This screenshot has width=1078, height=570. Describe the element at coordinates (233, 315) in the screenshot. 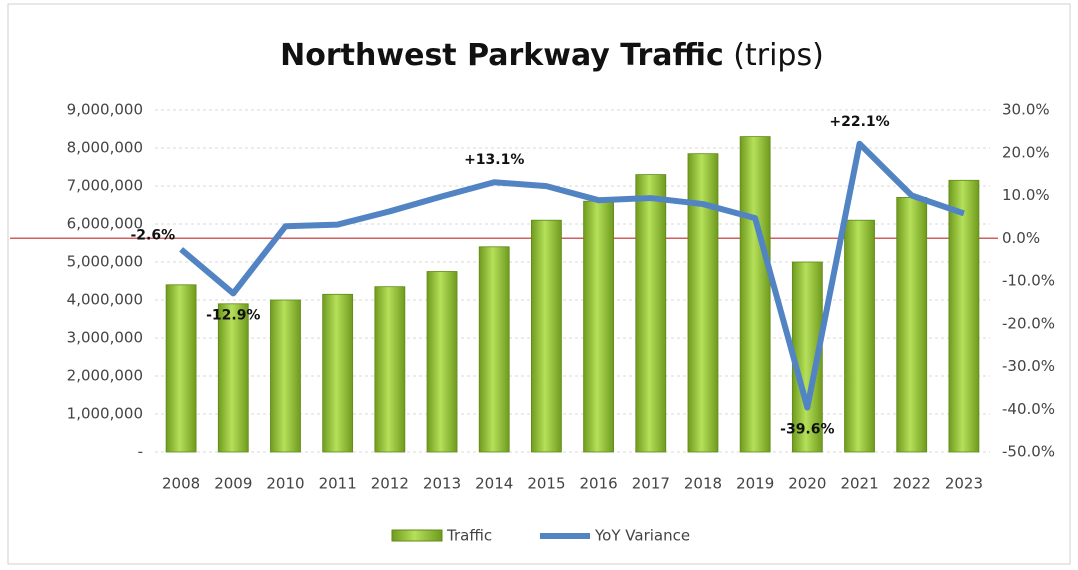

I see `data-label: -12.9%` at that location.